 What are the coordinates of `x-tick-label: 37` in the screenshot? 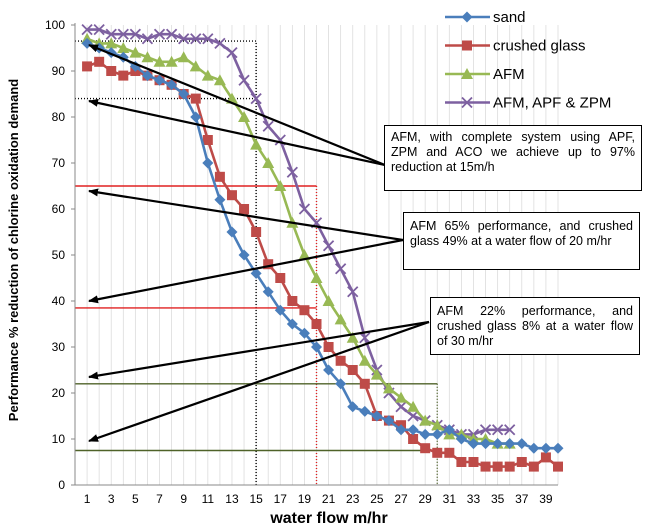 It's located at (522, 499).